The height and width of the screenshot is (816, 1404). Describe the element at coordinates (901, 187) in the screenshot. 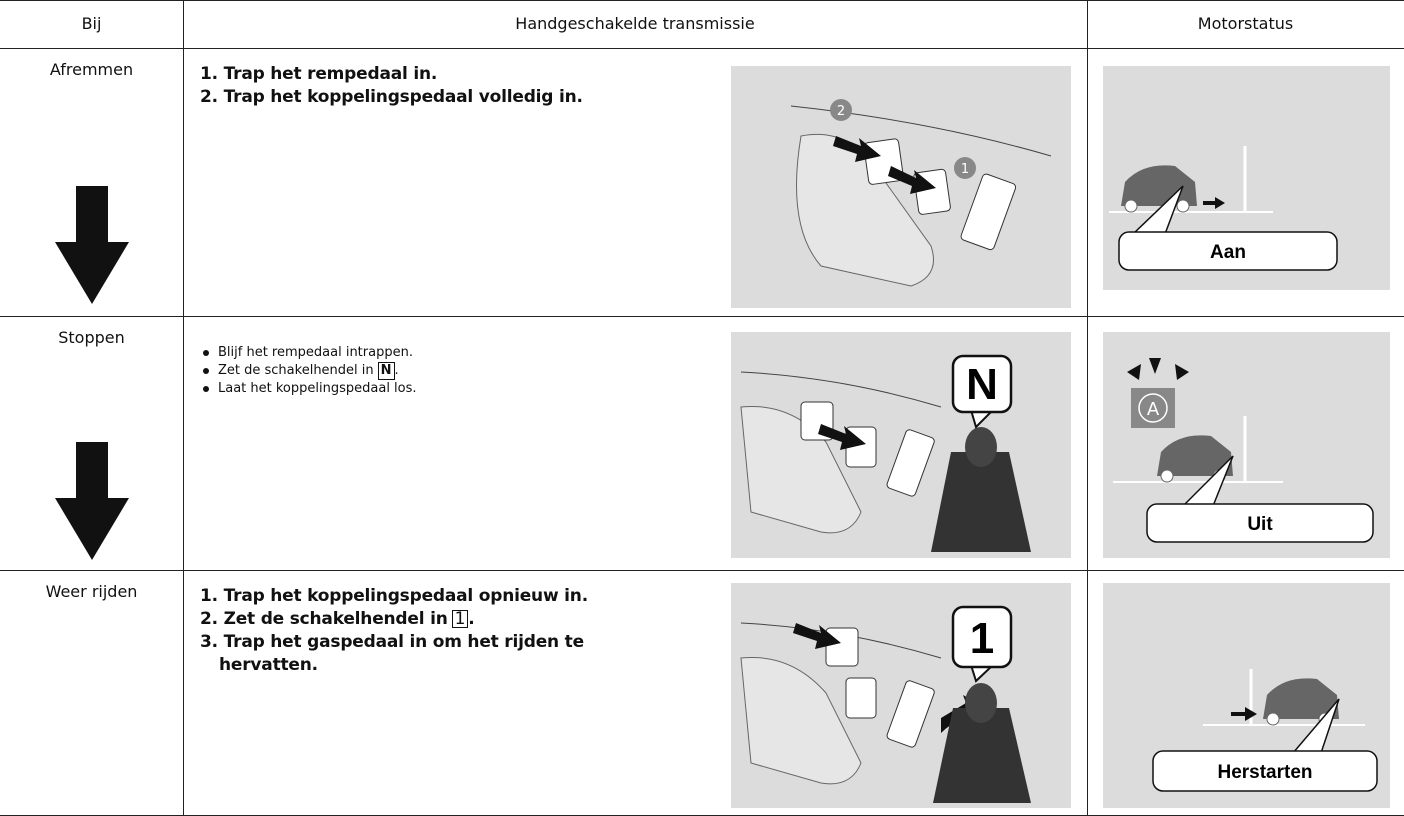

I see `pedal-illustration: 2 1` at that location.